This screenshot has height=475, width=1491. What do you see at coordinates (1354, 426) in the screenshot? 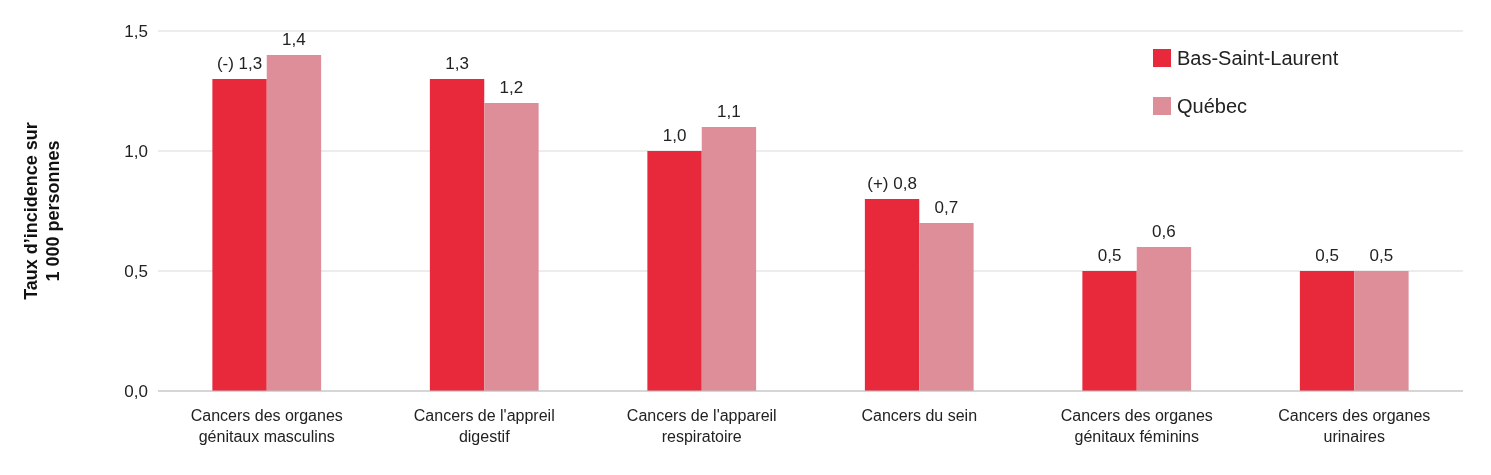
I see `x-tick-label: Cancers des organes urinaires` at bounding box center [1354, 426].